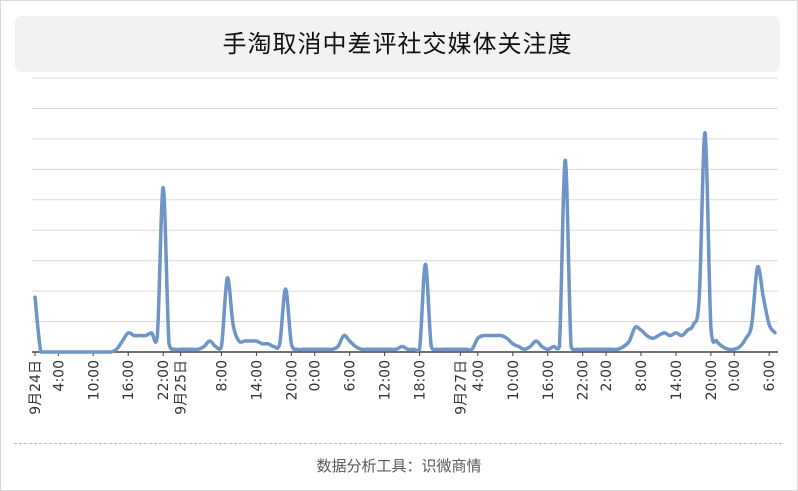  Describe the element at coordinates (36, 387) in the screenshot. I see `x-tick-label: 9月24日` at that location.